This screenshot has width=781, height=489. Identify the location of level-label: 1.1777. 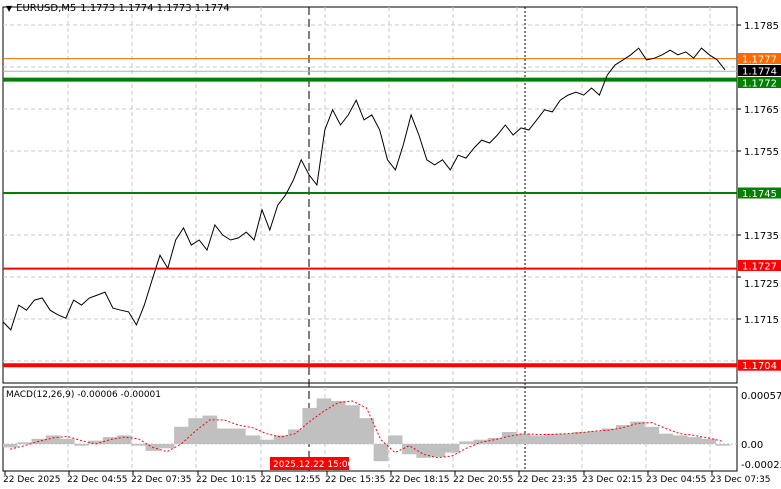
(759, 60).